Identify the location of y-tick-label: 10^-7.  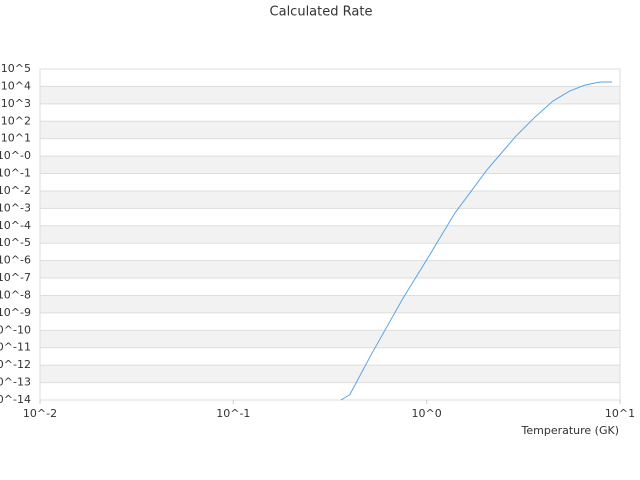
(15, 277).